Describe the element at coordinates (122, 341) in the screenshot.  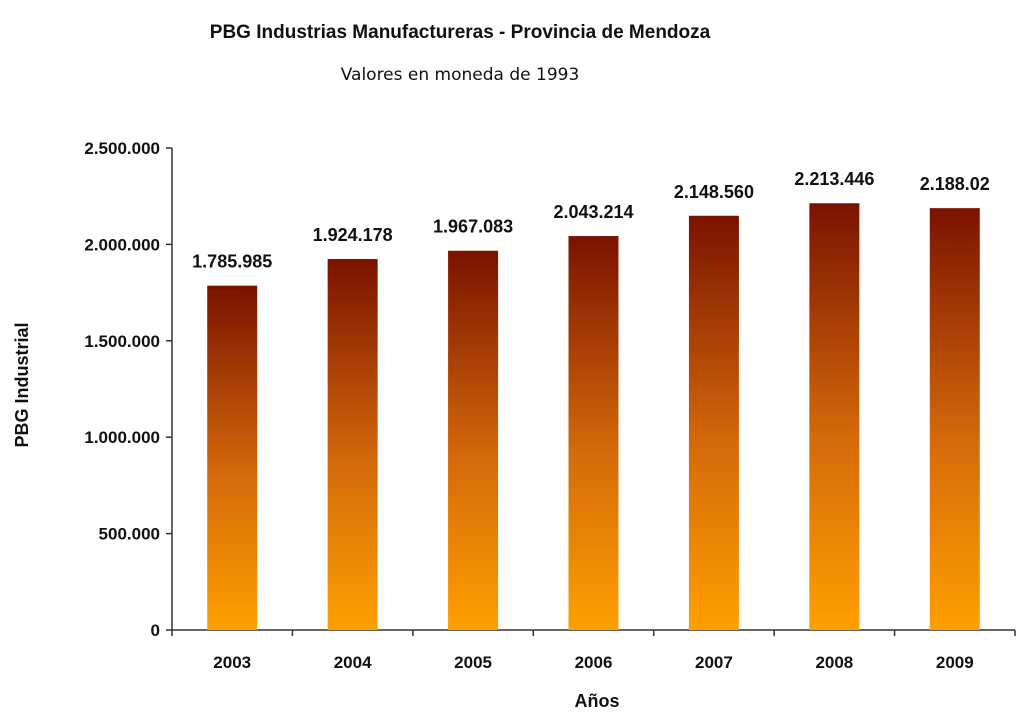
I see `y-tick-label: 1.500.000` at that location.